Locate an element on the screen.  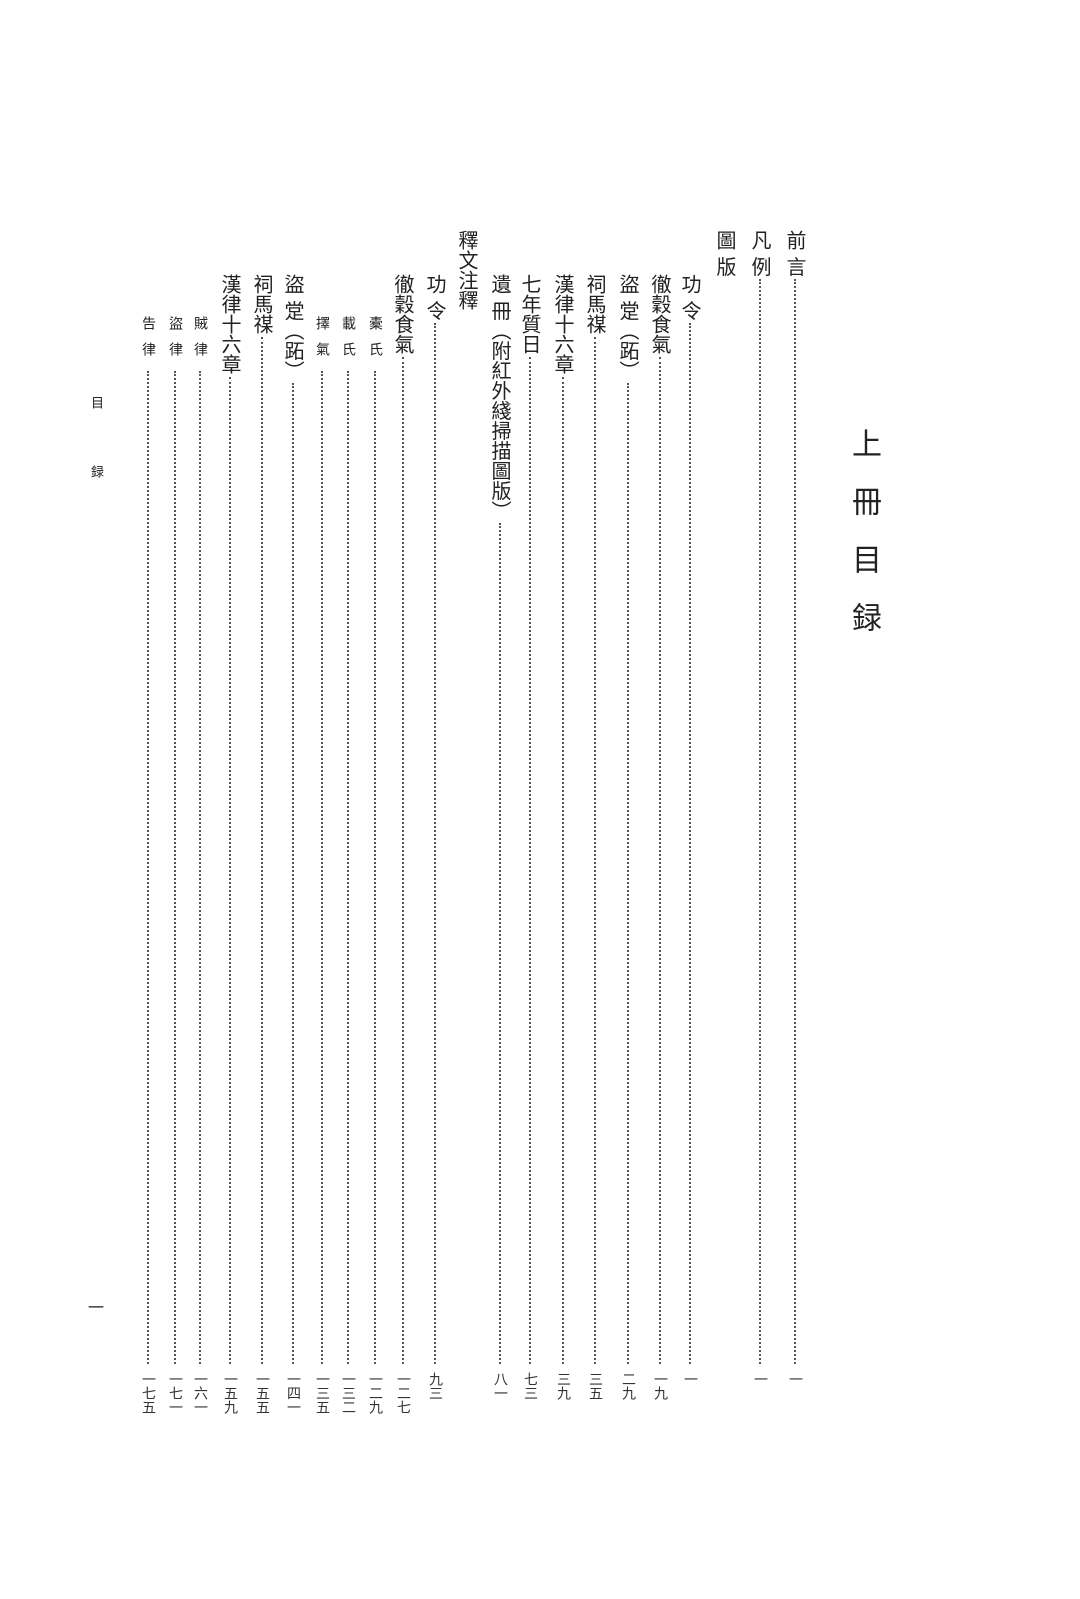
page-number: 一 is located at coordinates (96, 1307).